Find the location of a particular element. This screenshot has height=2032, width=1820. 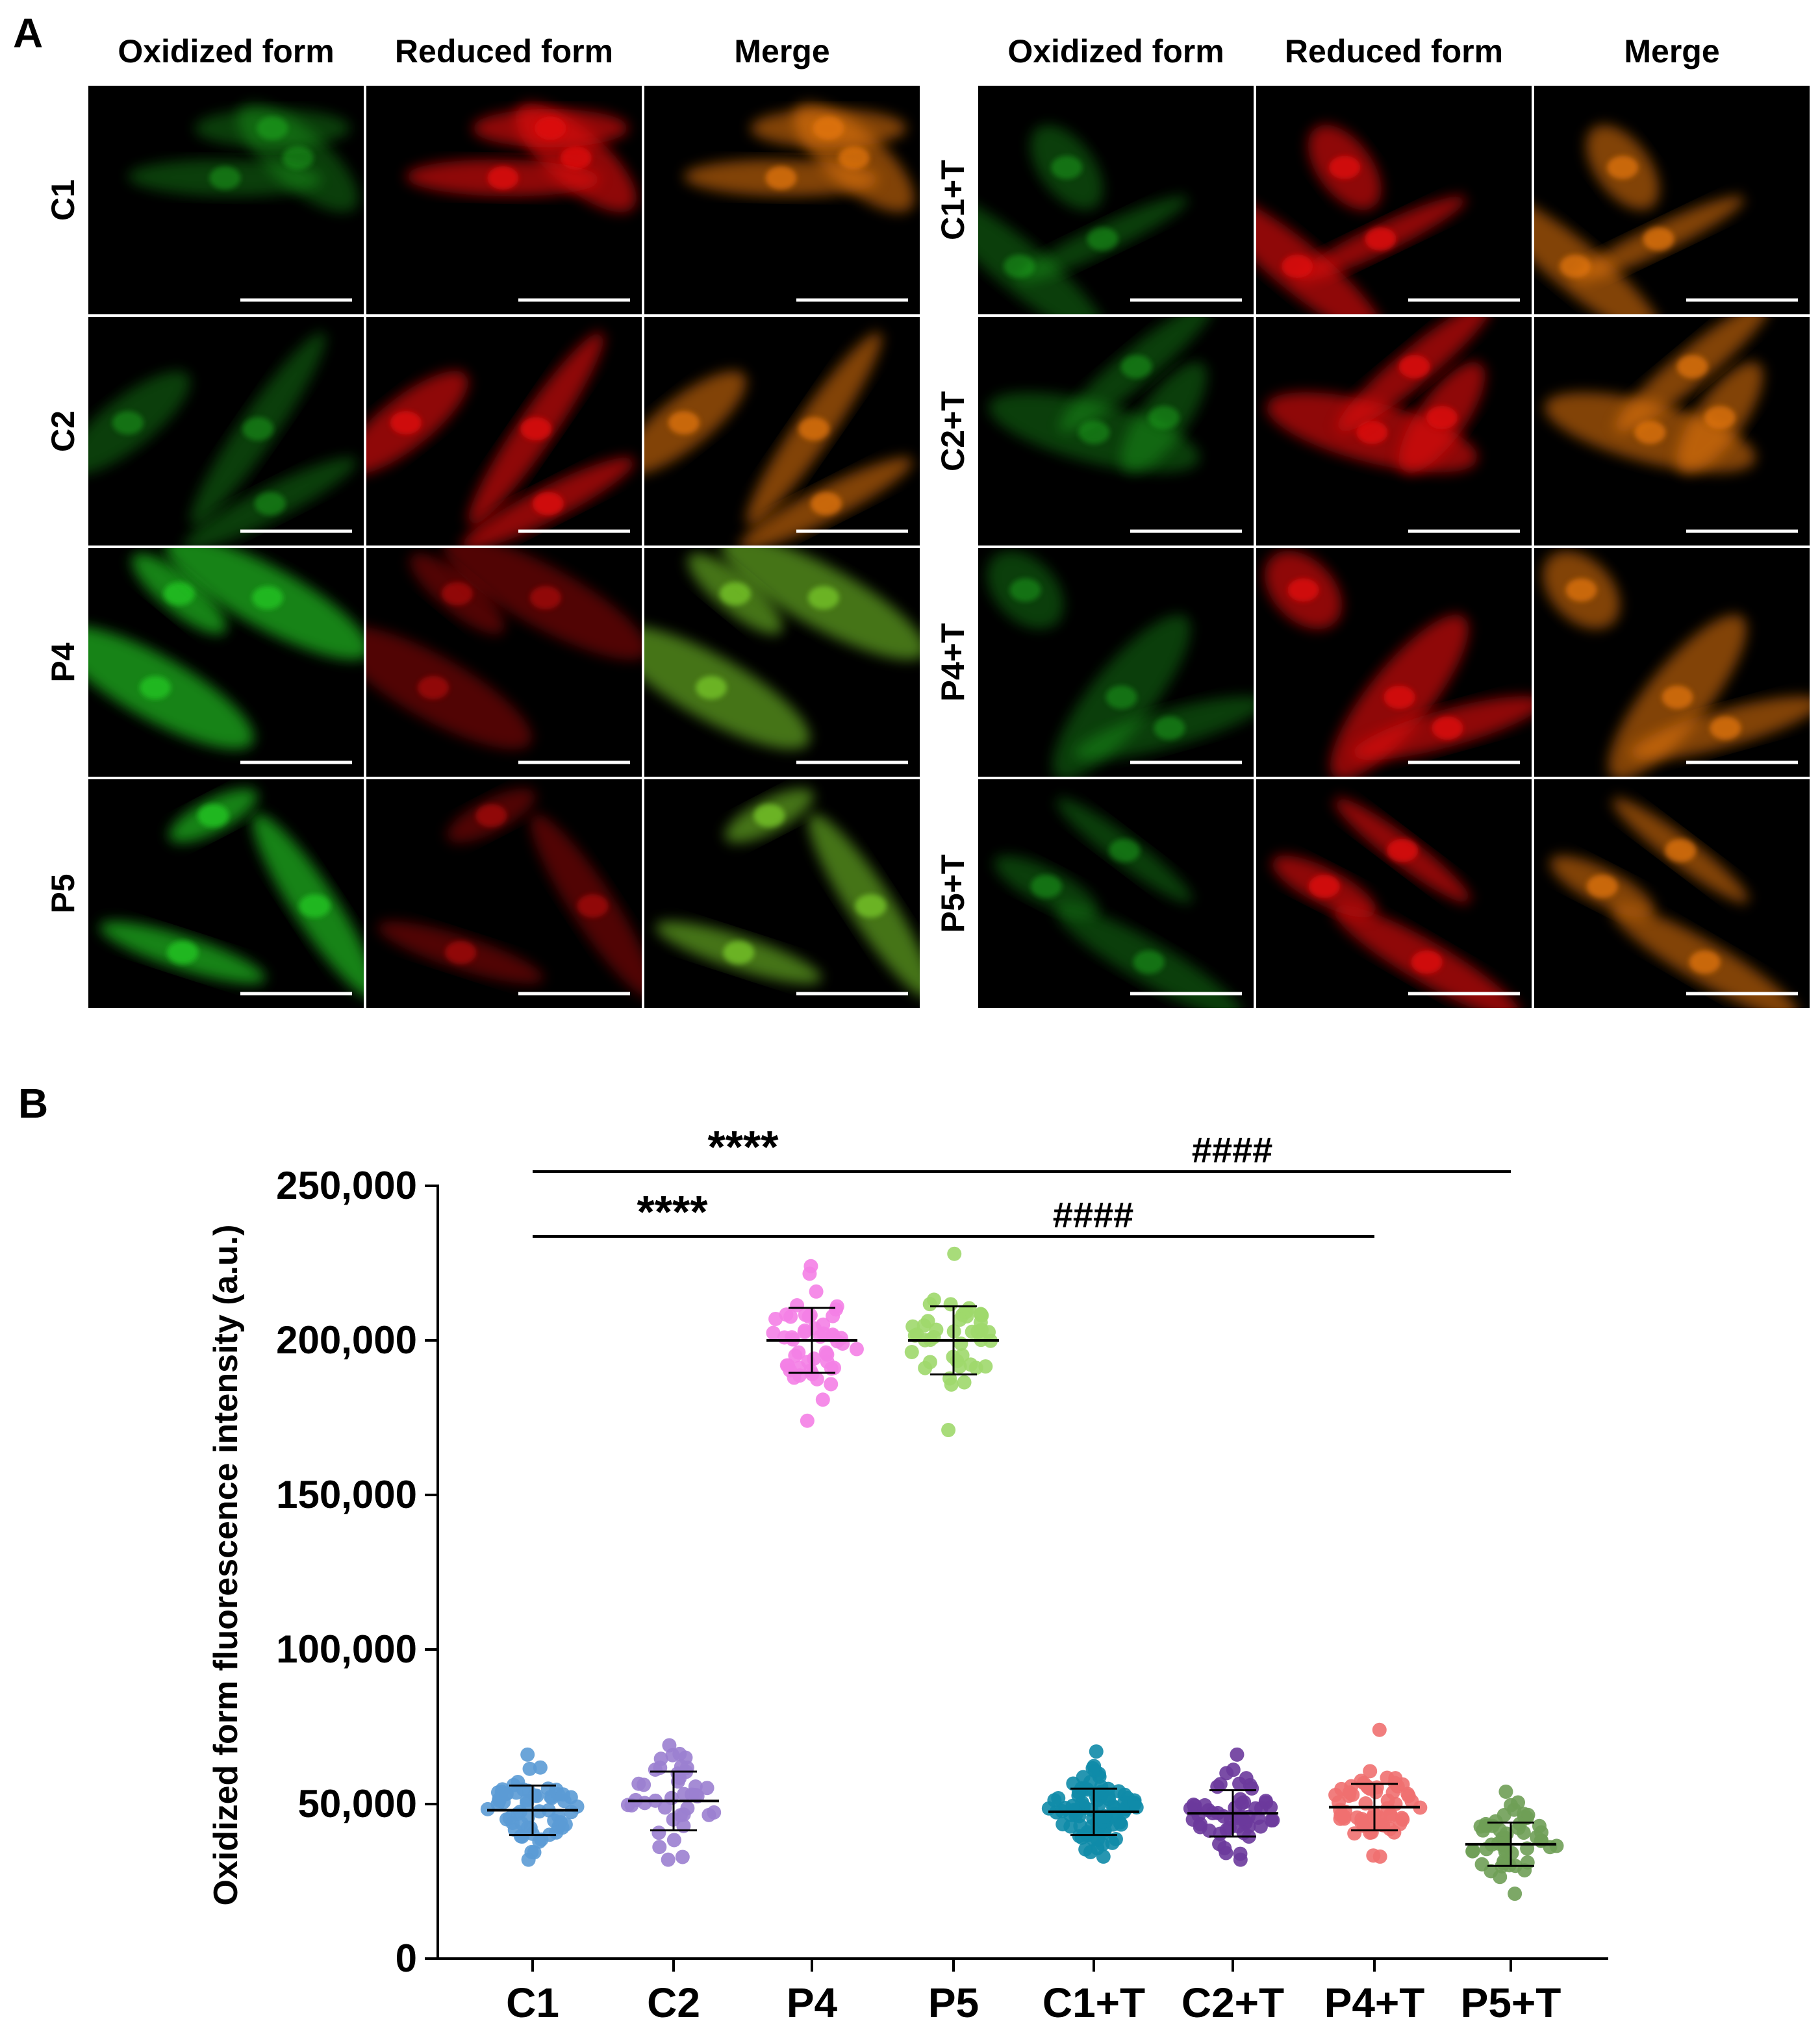

micrograph-c2-plus-t-oxidized is located at coordinates (1116, 431).